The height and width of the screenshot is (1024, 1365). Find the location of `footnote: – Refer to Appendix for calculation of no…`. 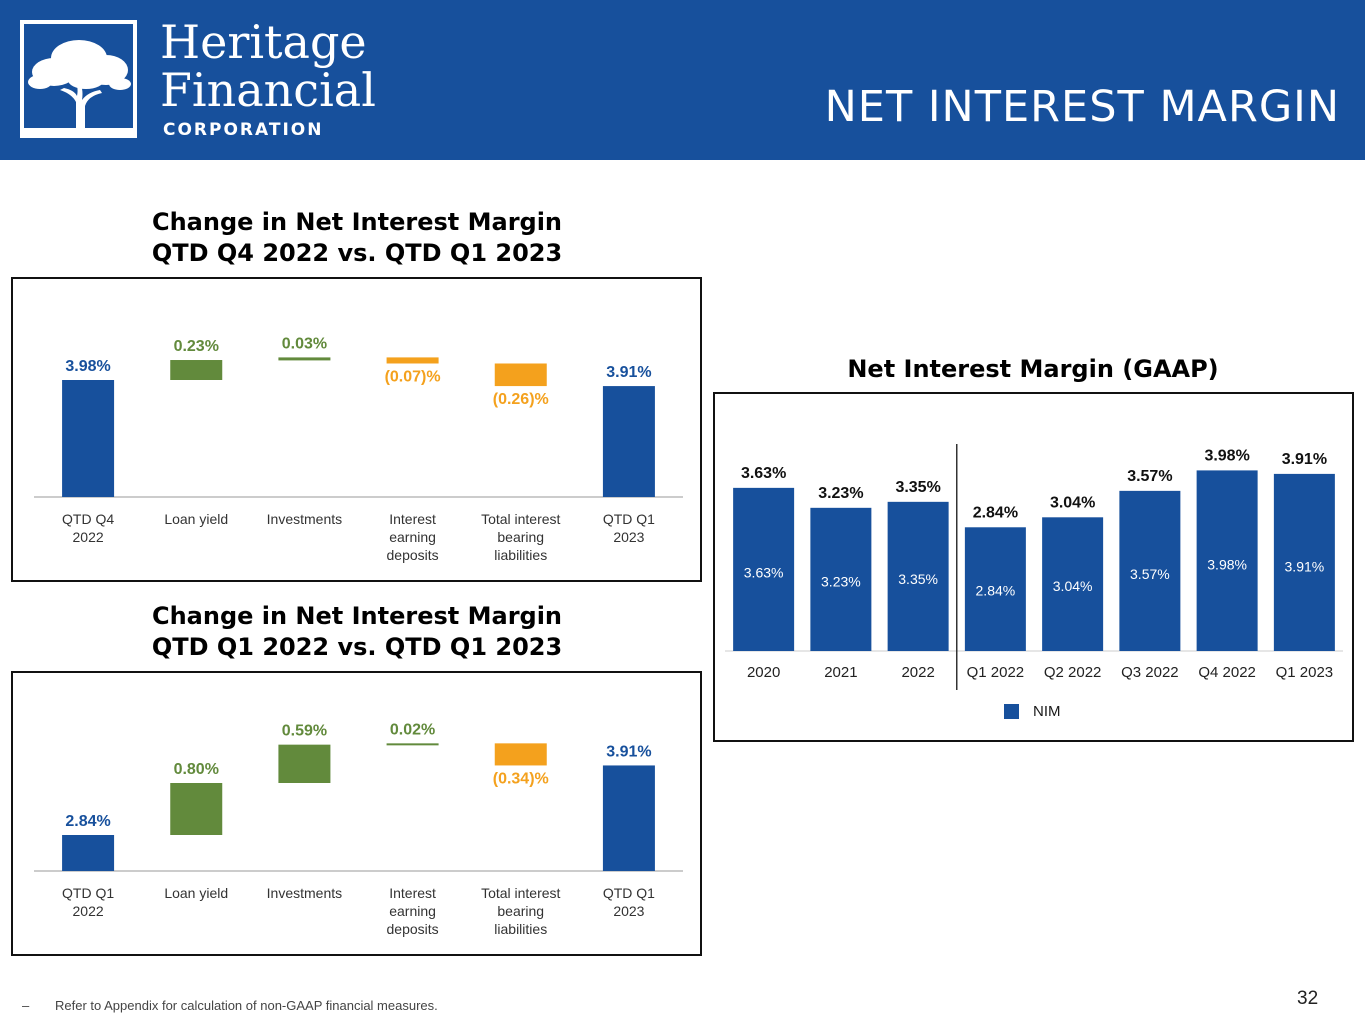

footnote: – Refer to Appendix for calculation of no… is located at coordinates (230, 1005).